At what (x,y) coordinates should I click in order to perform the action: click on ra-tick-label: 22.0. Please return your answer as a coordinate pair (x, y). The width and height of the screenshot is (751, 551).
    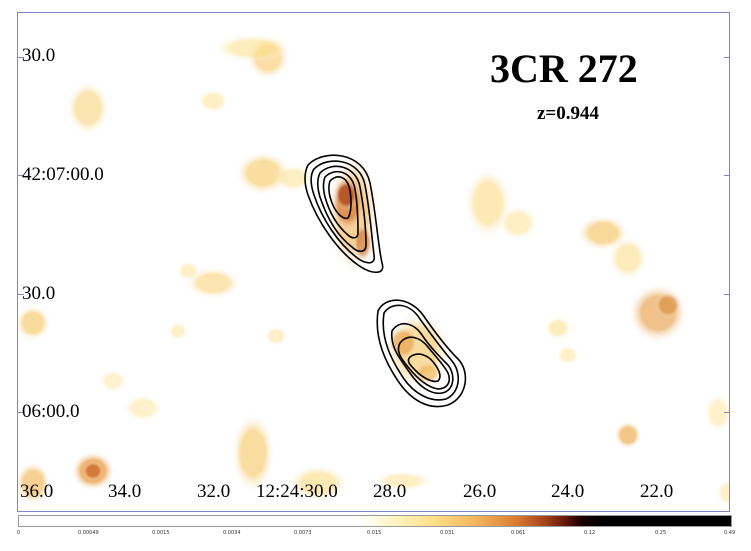
    Looking at the image, I should click on (657, 491).